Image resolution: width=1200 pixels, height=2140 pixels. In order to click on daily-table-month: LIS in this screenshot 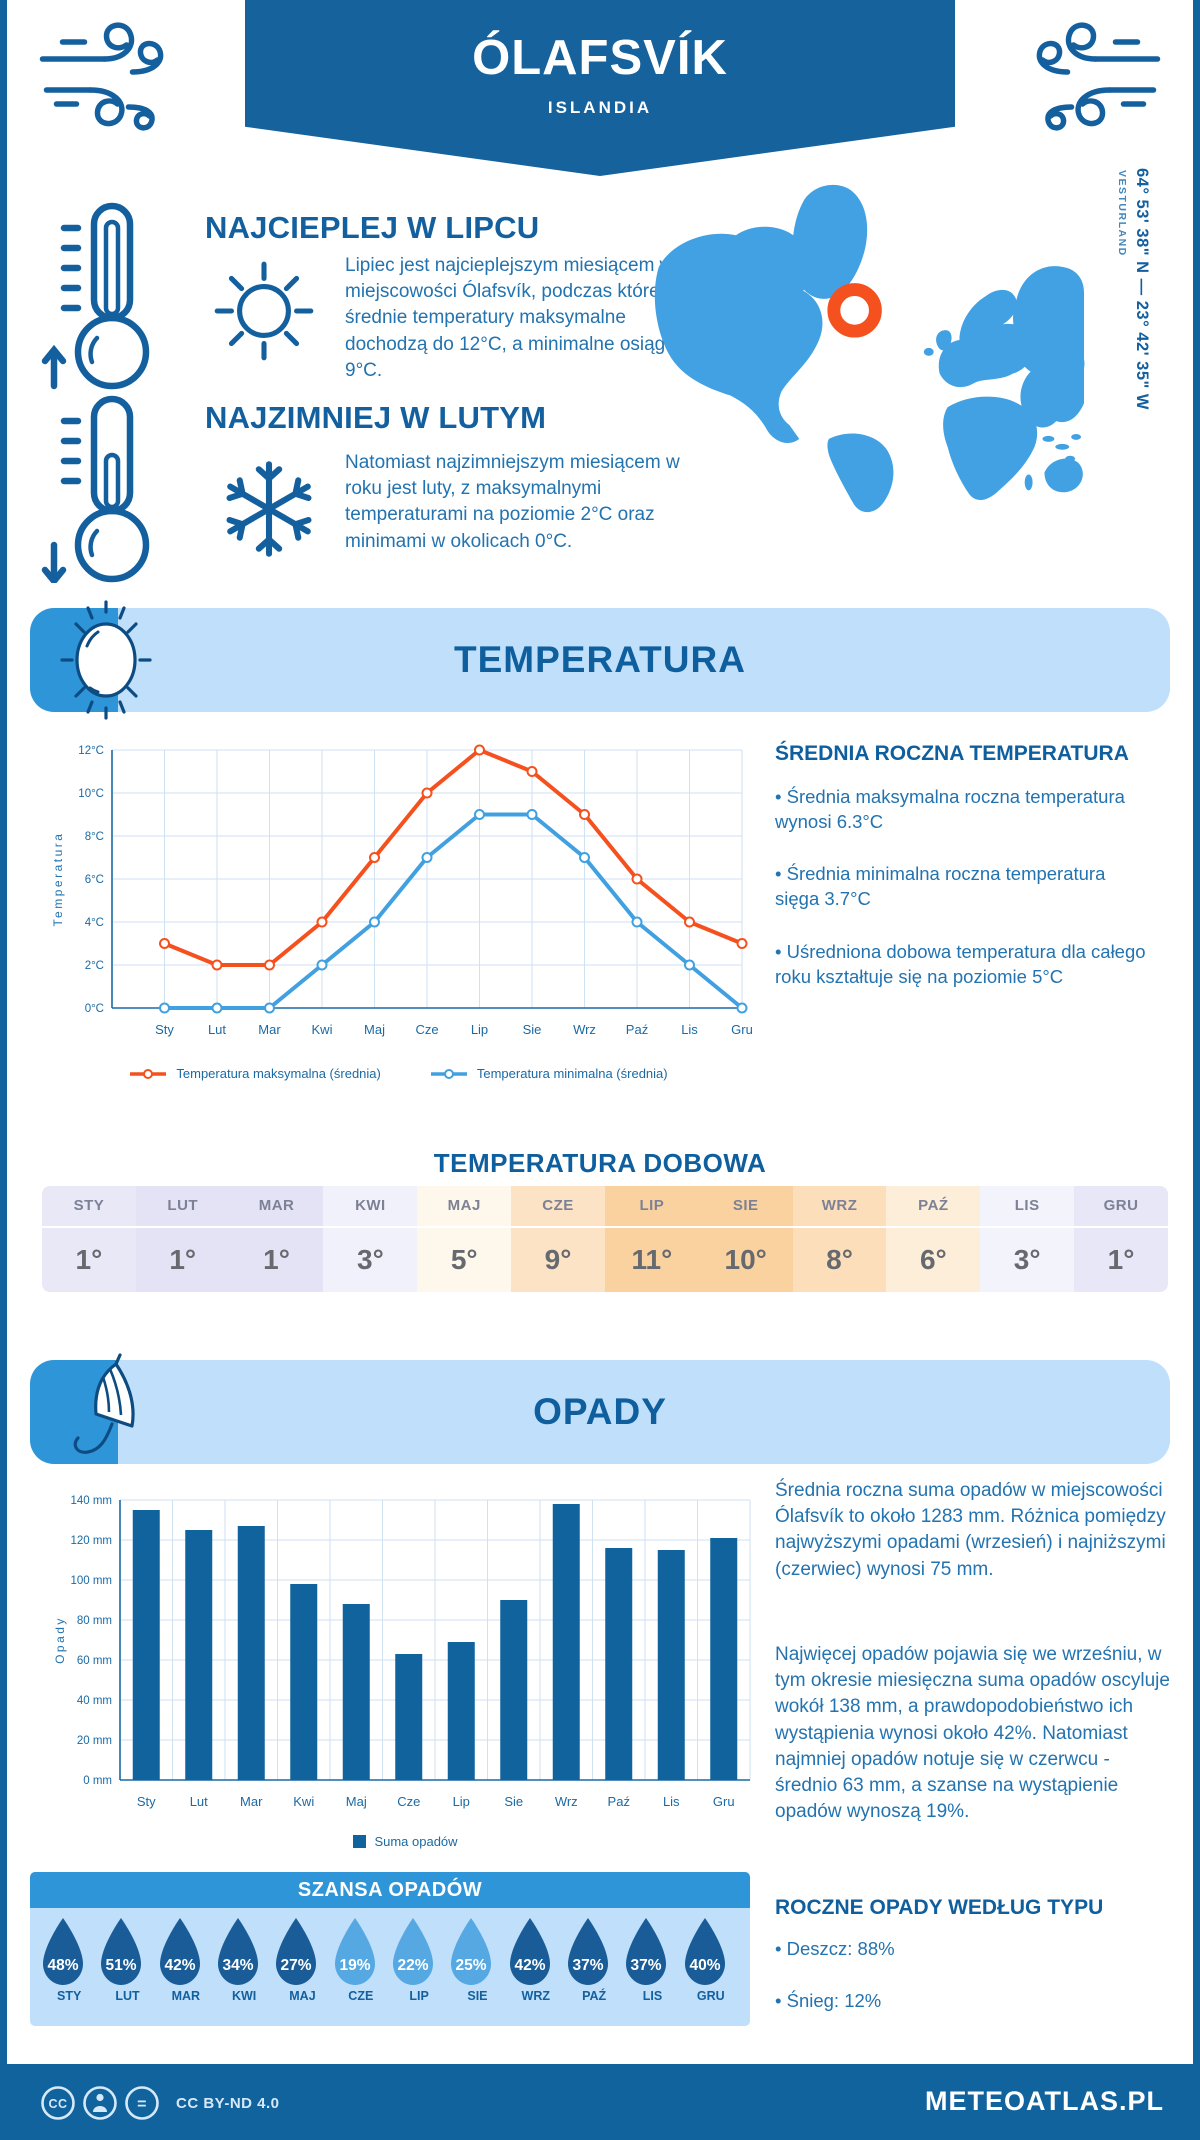, I will do `click(1027, 1207)`.